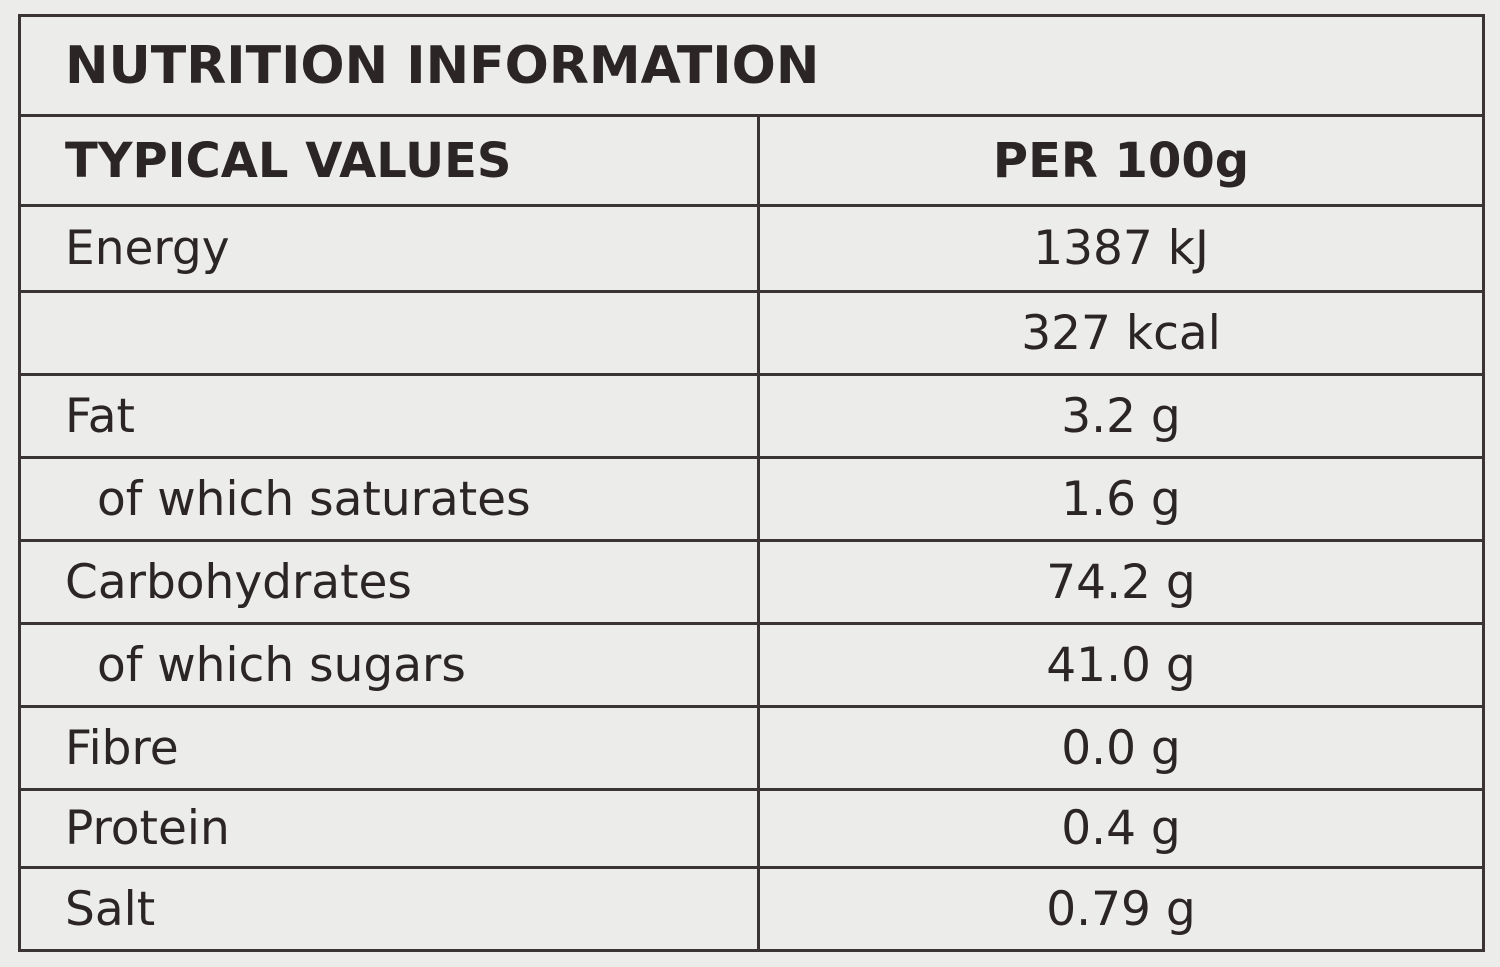  I want to click on row: of which saturates 1.6 g, so click(752, 499).